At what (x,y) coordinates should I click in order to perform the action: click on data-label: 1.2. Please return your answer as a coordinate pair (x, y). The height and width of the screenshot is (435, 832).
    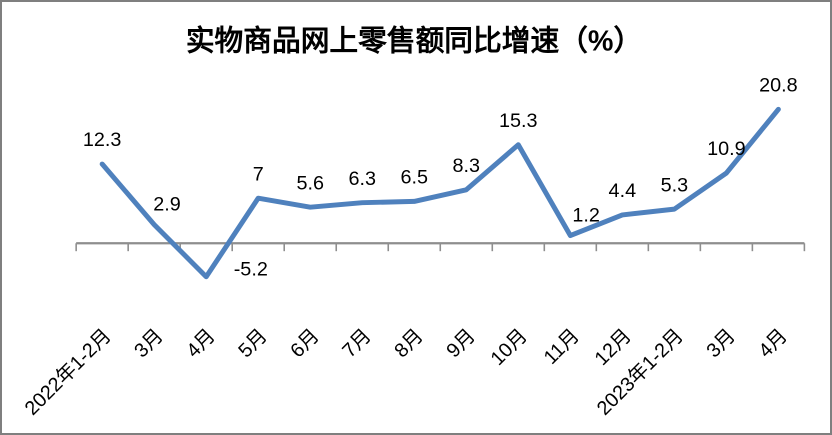
    Looking at the image, I should click on (586, 216).